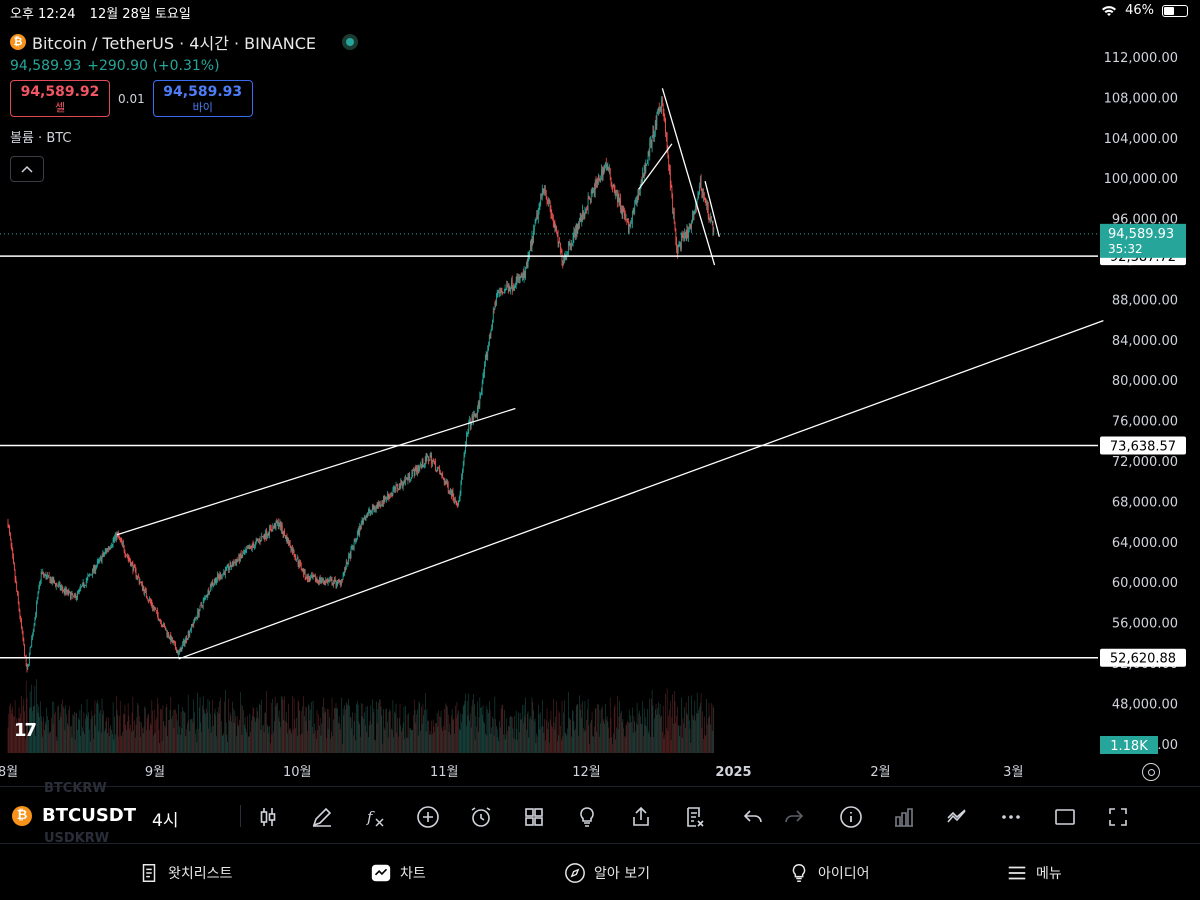  I want to click on layout-grid-icon, so click(534, 817).